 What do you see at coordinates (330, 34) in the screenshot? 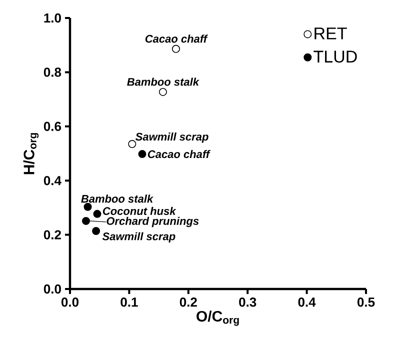
I see `legend-label: RET` at bounding box center [330, 34].